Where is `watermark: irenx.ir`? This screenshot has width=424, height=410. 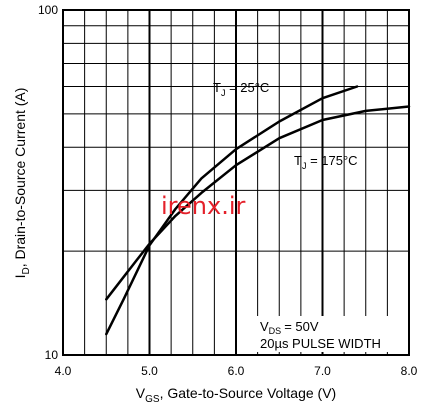
watermark: irenx.ir is located at coordinates (203, 206).